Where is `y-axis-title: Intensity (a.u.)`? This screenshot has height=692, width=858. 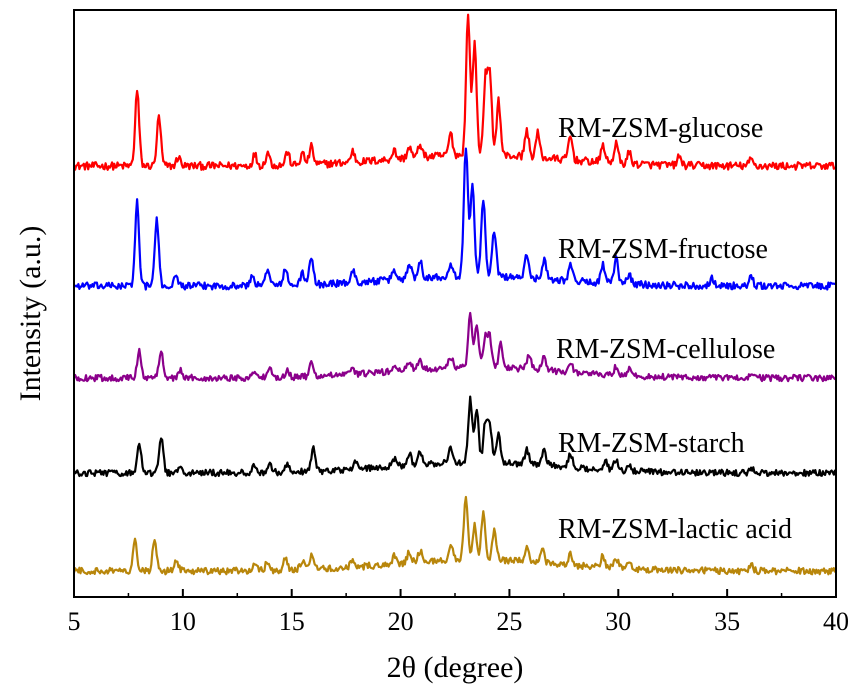
y-axis-title: Intensity (a.u.) is located at coordinates (30, 314).